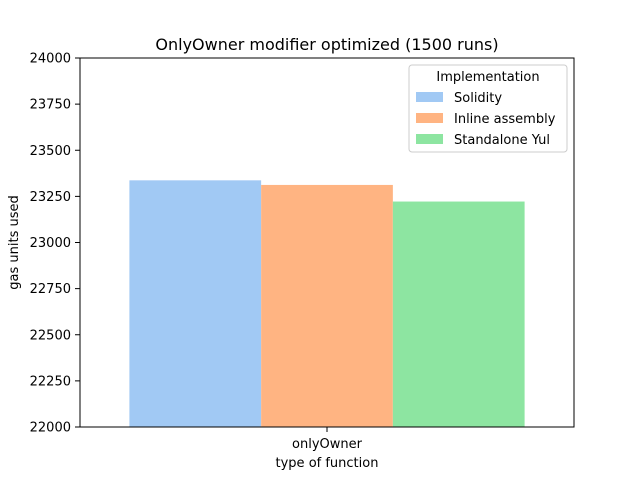 This screenshot has width=638, height=480. What do you see at coordinates (478, 98) in the screenshot?
I see `legend-label: Solidity` at bounding box center [478, 98].